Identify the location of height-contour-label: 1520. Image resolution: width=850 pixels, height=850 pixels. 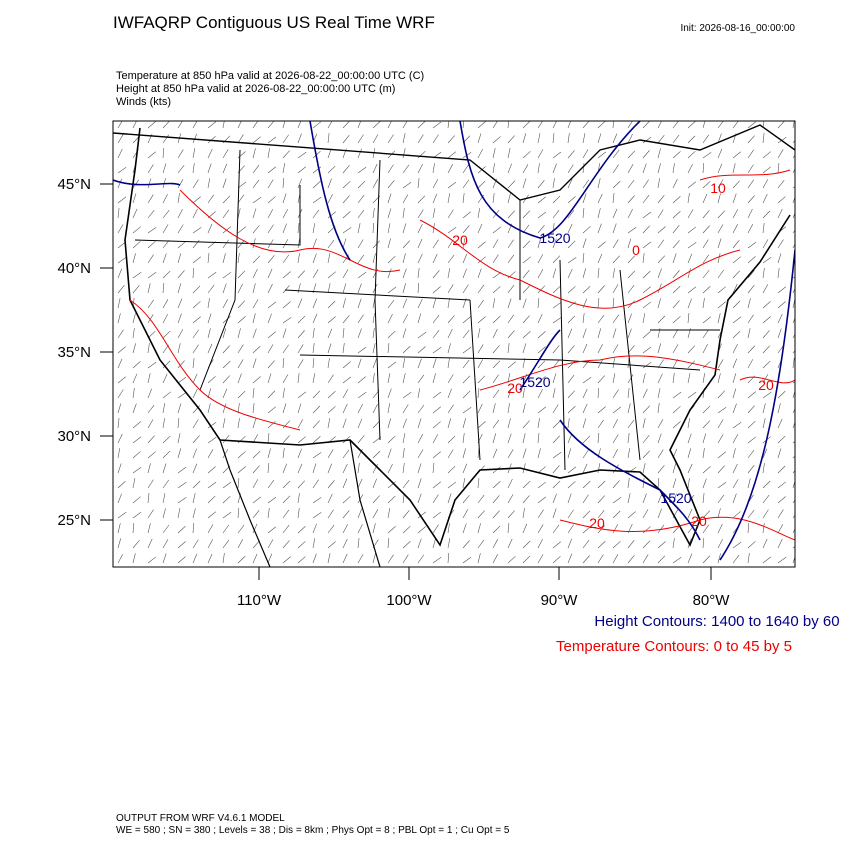
(675, 498).